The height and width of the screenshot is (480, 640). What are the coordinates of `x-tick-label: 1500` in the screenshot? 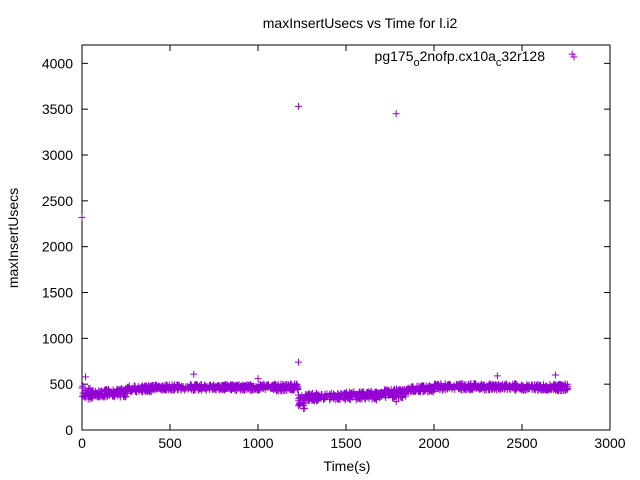 It's located at (345, 443).